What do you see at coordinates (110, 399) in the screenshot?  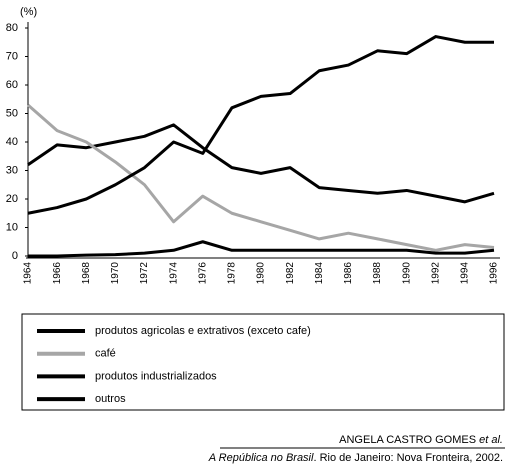 I see `legend-label: outros` at bounding box center [110, 399].